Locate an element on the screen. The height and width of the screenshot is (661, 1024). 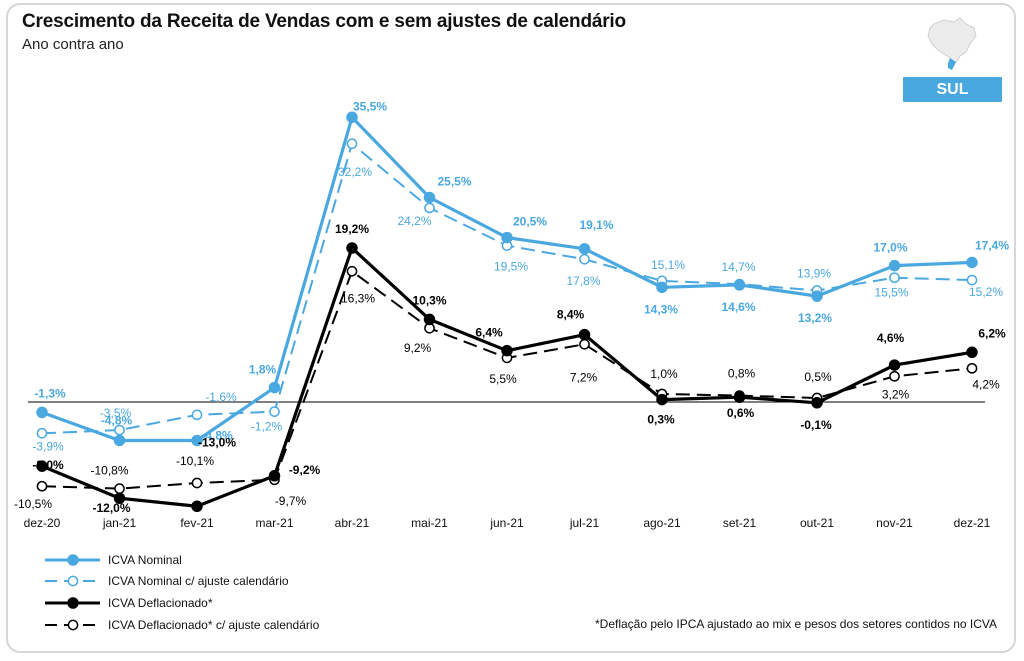
data-label: -10,5% is located at coordinates (33, 504).